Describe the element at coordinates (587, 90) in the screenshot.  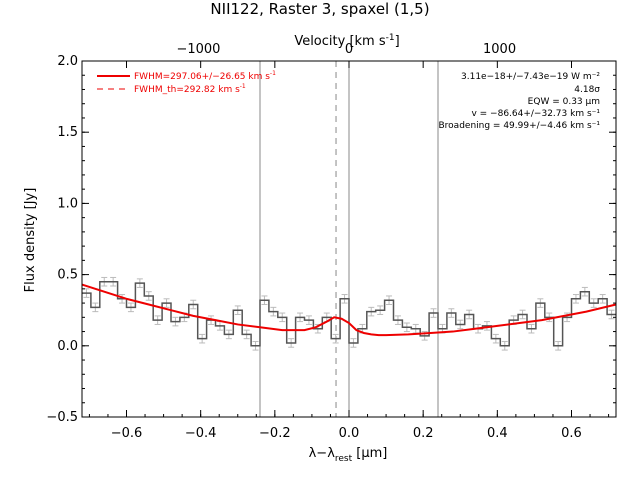
I see `annotation-sigma: 4.18σ` at that location.